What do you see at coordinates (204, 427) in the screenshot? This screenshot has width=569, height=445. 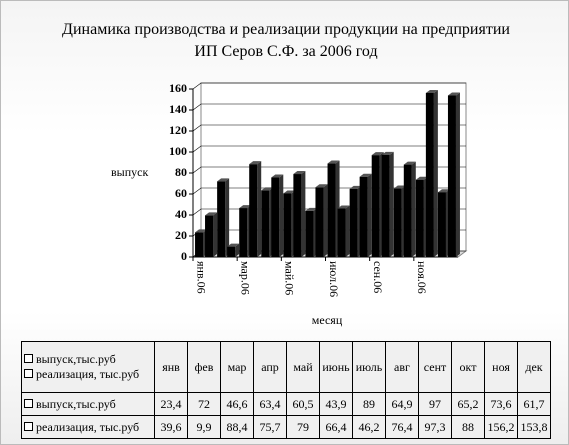 I see `value-cell: 9,9` at bounding box center [204, 427].